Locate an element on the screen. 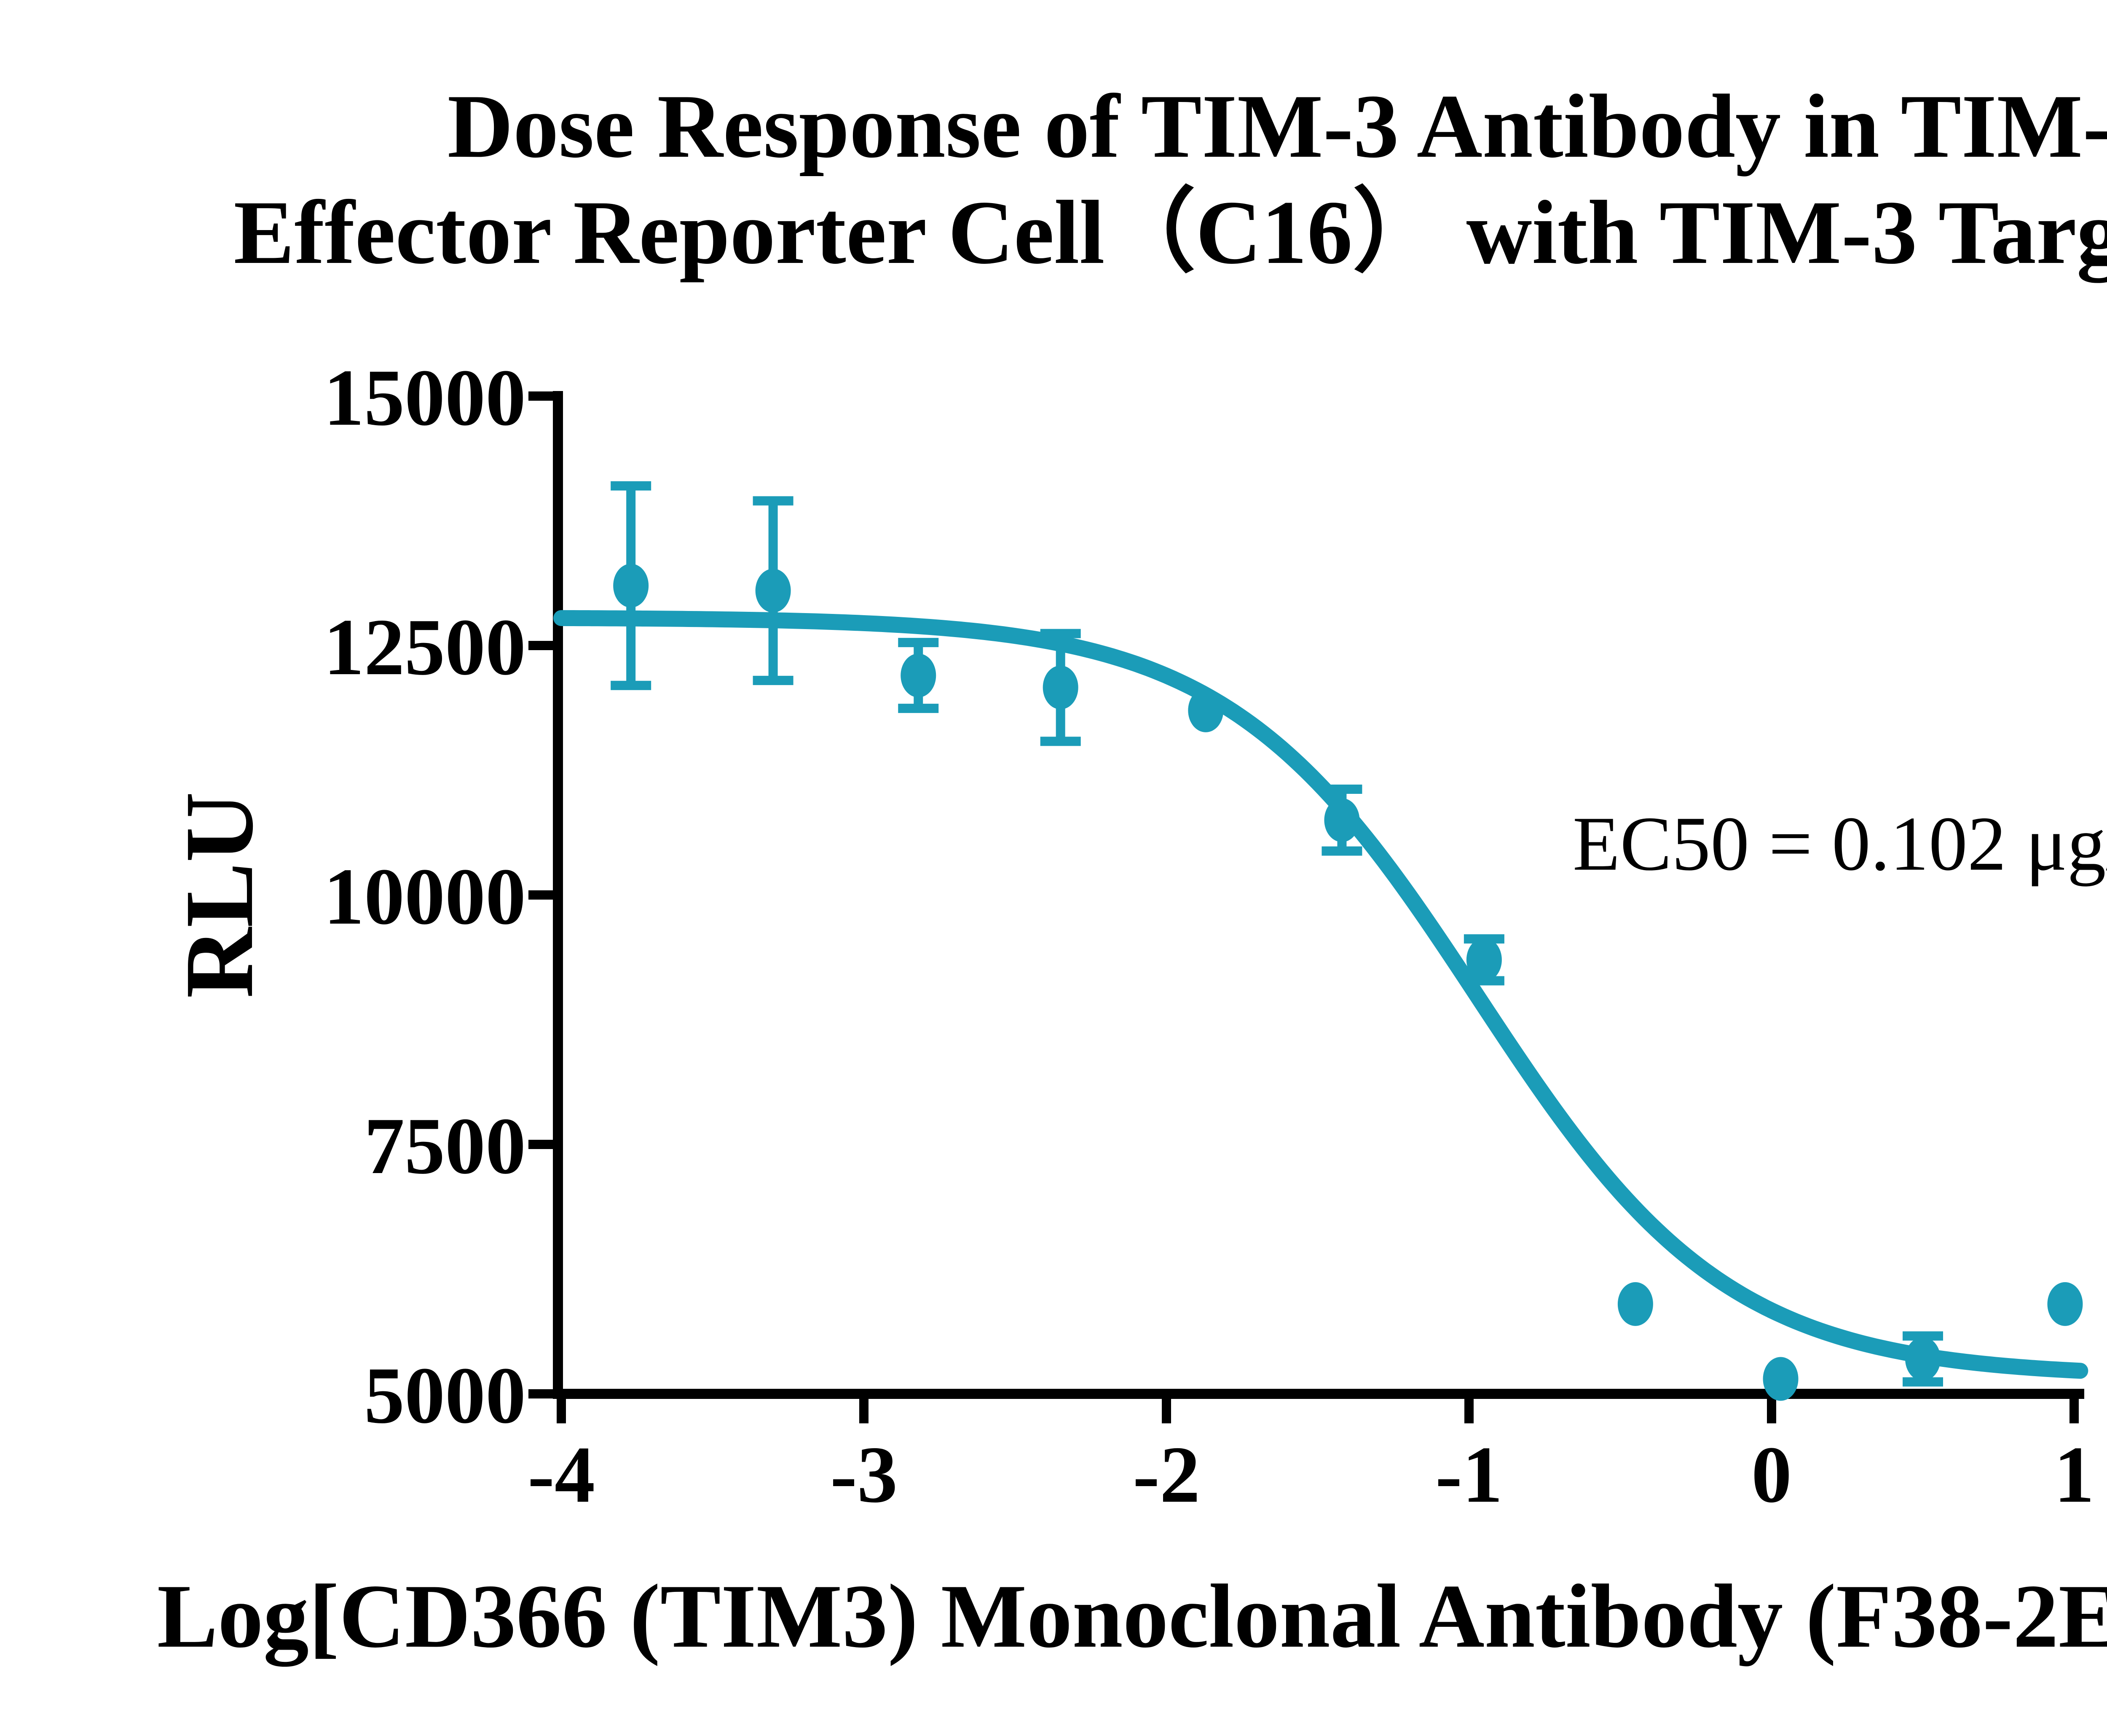 The width and height of the screenshot is (2107, 1736). x-tick-label: -2 is located at coordinates (1166, 1474).